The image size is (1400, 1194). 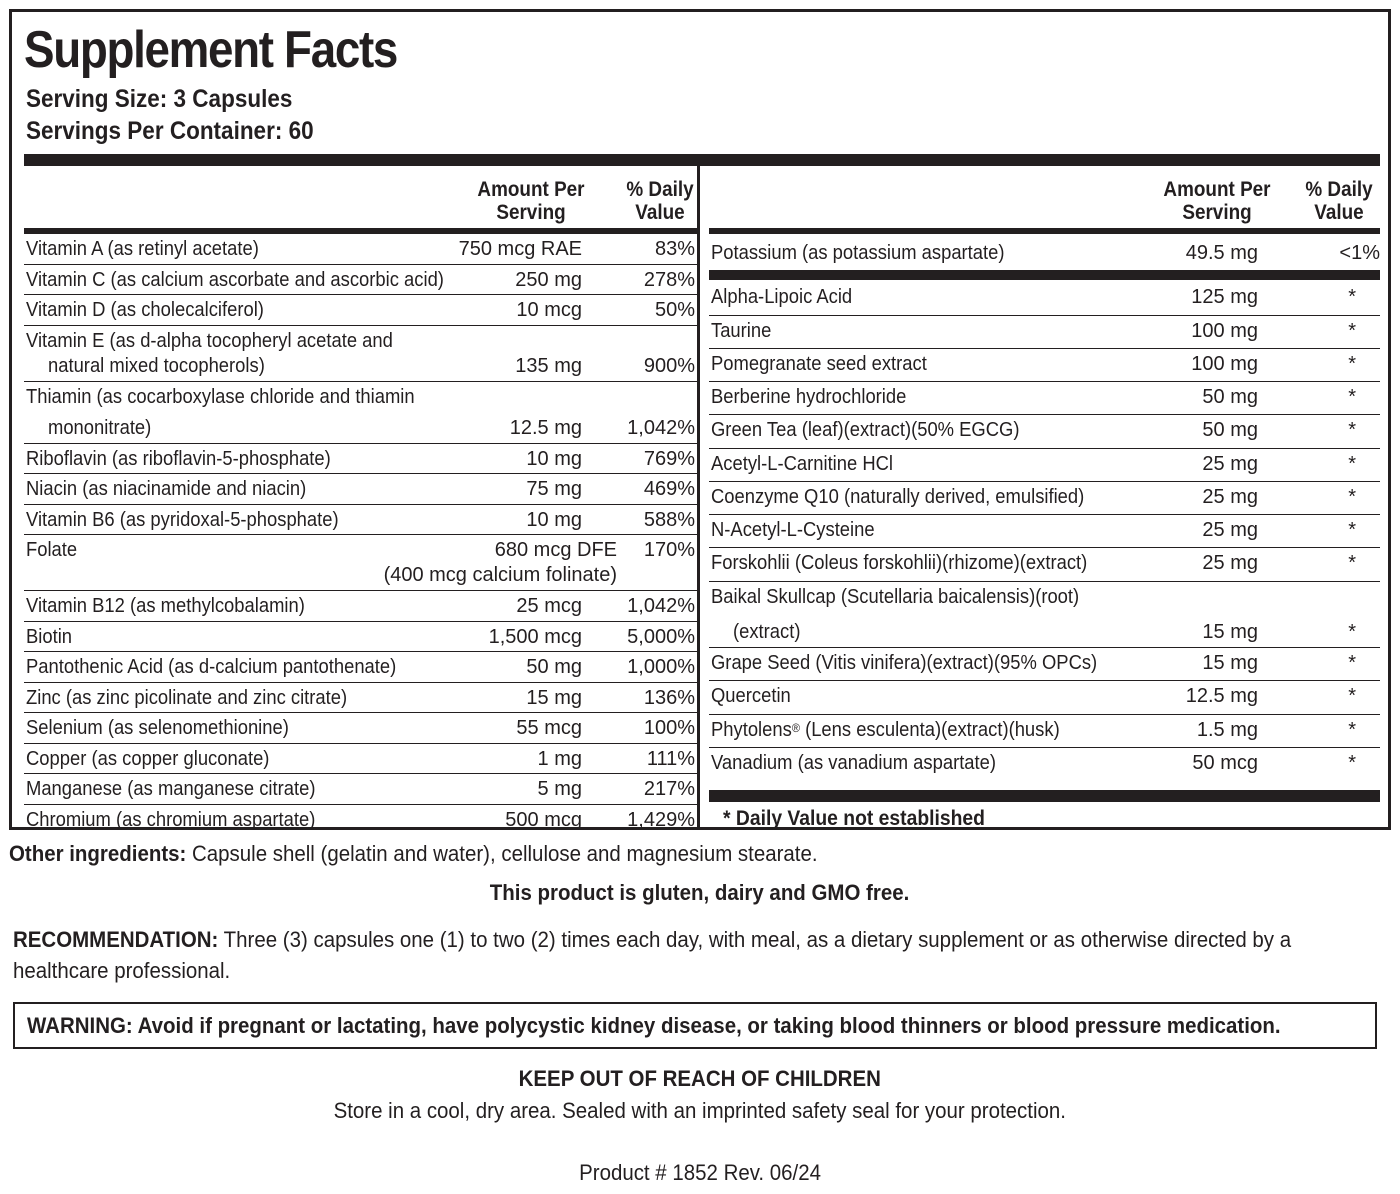 What do you see at coordinates (669, 520) in the screenshot?
I see `nutrient-dv: 588%` at bounding box center [669, 520].